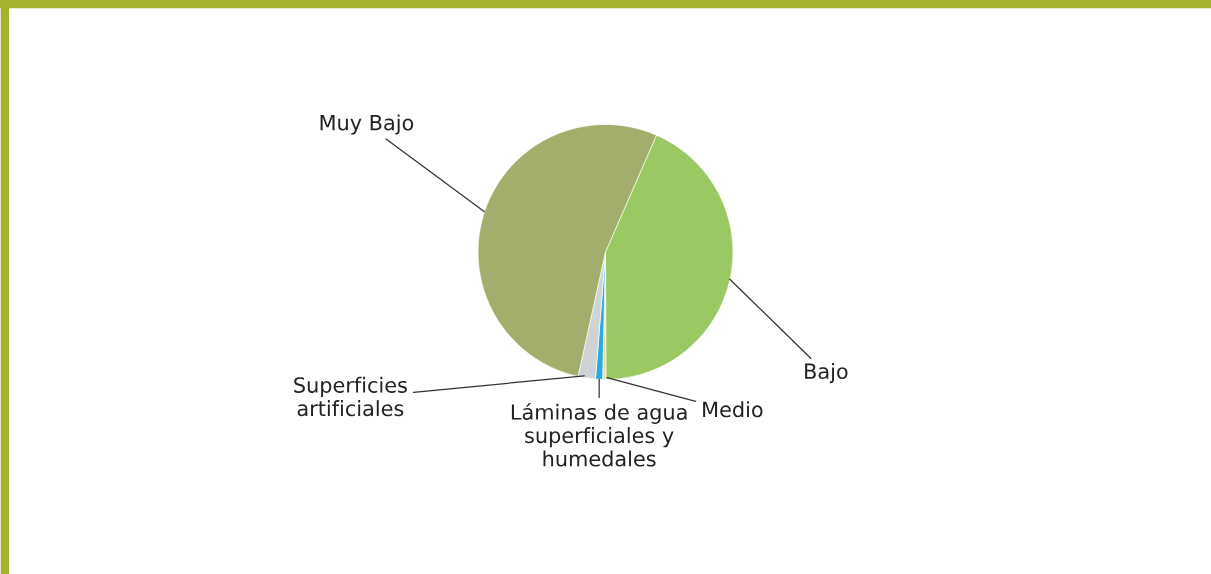 This screenshot has width=1211, height=574. Describe the element at coordinates (599, 434) in the screenshot. I see `slice-label: Láminas de agua superficiales y humedales` at that location.